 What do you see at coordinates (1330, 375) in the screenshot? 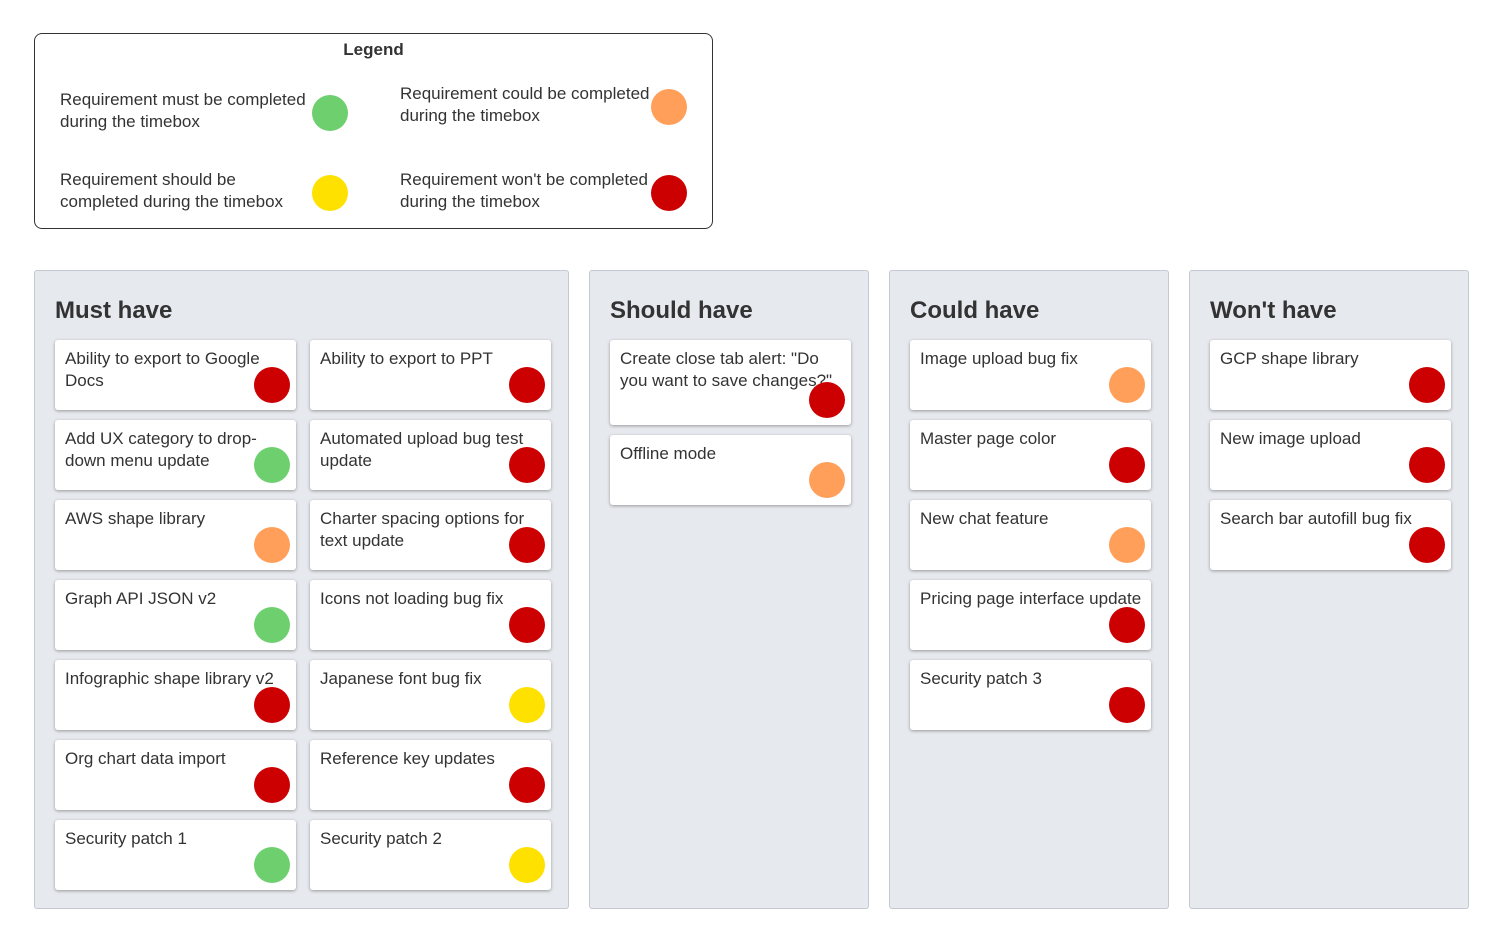
I see `requirement-card: GCP shape library` at bounding box center [1330, 375].